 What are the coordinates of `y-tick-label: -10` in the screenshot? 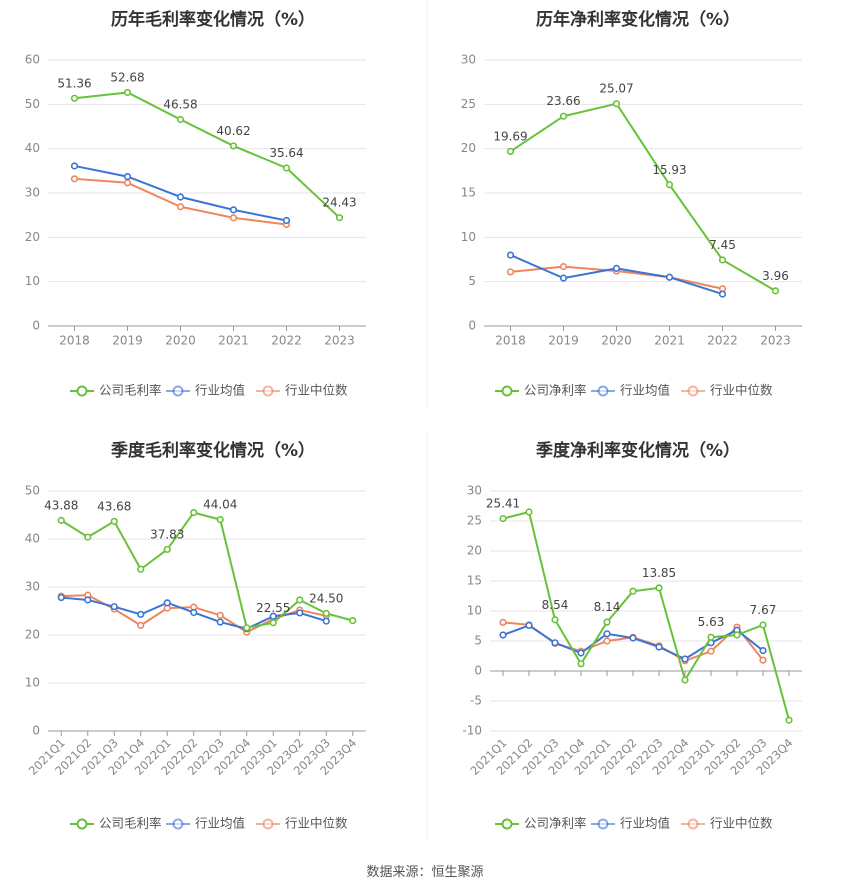 It's located at (472, 731).